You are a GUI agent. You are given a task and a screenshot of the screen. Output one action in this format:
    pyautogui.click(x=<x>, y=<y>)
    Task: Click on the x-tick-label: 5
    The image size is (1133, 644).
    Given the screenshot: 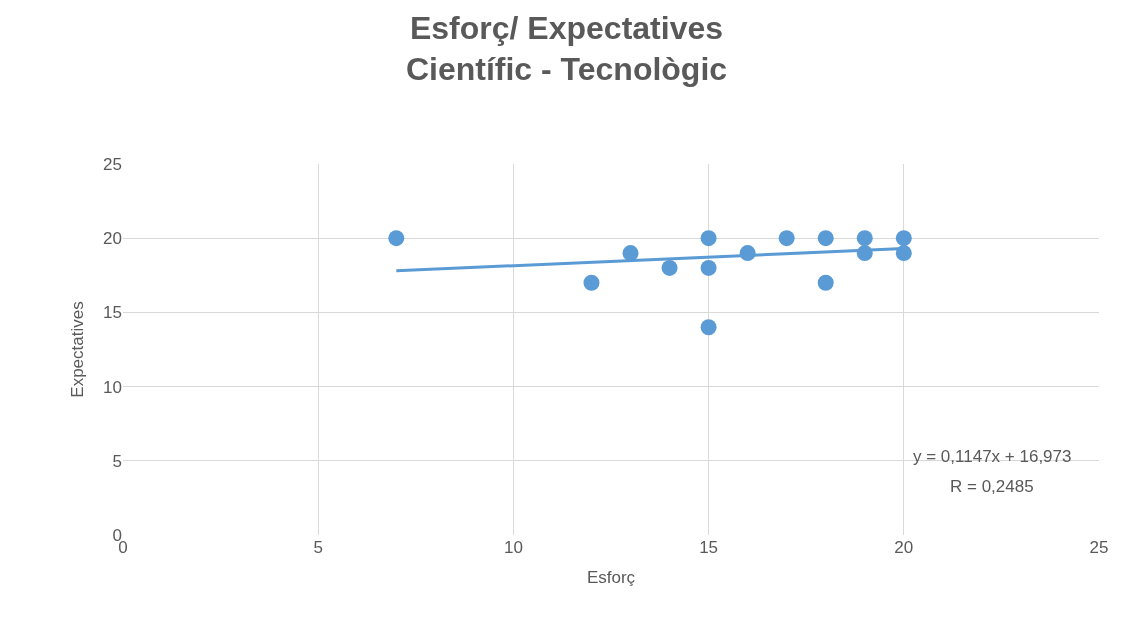 What is the action you would take?
    pyautogui.click(x=318, y=547)
    